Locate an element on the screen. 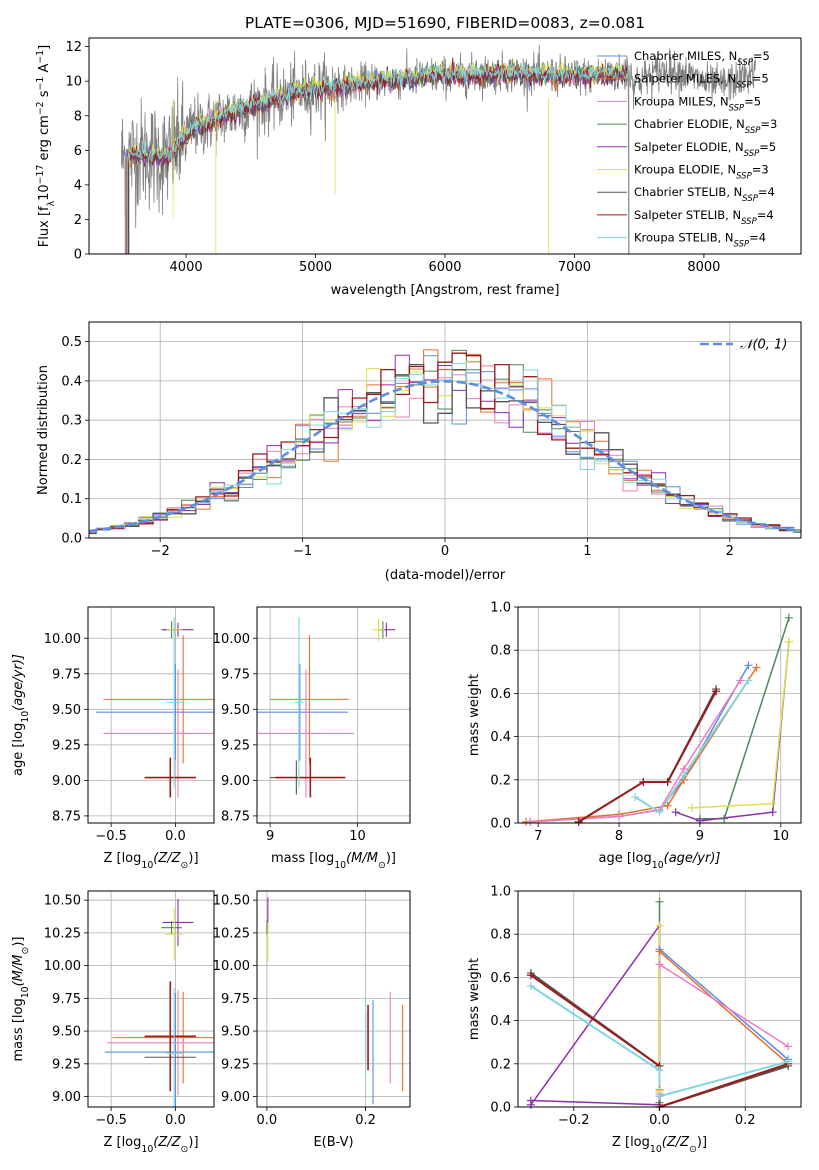 The height and width of the screenshot is (1170, 819). legend-tail: =4 is located at coordinates (765, 215).